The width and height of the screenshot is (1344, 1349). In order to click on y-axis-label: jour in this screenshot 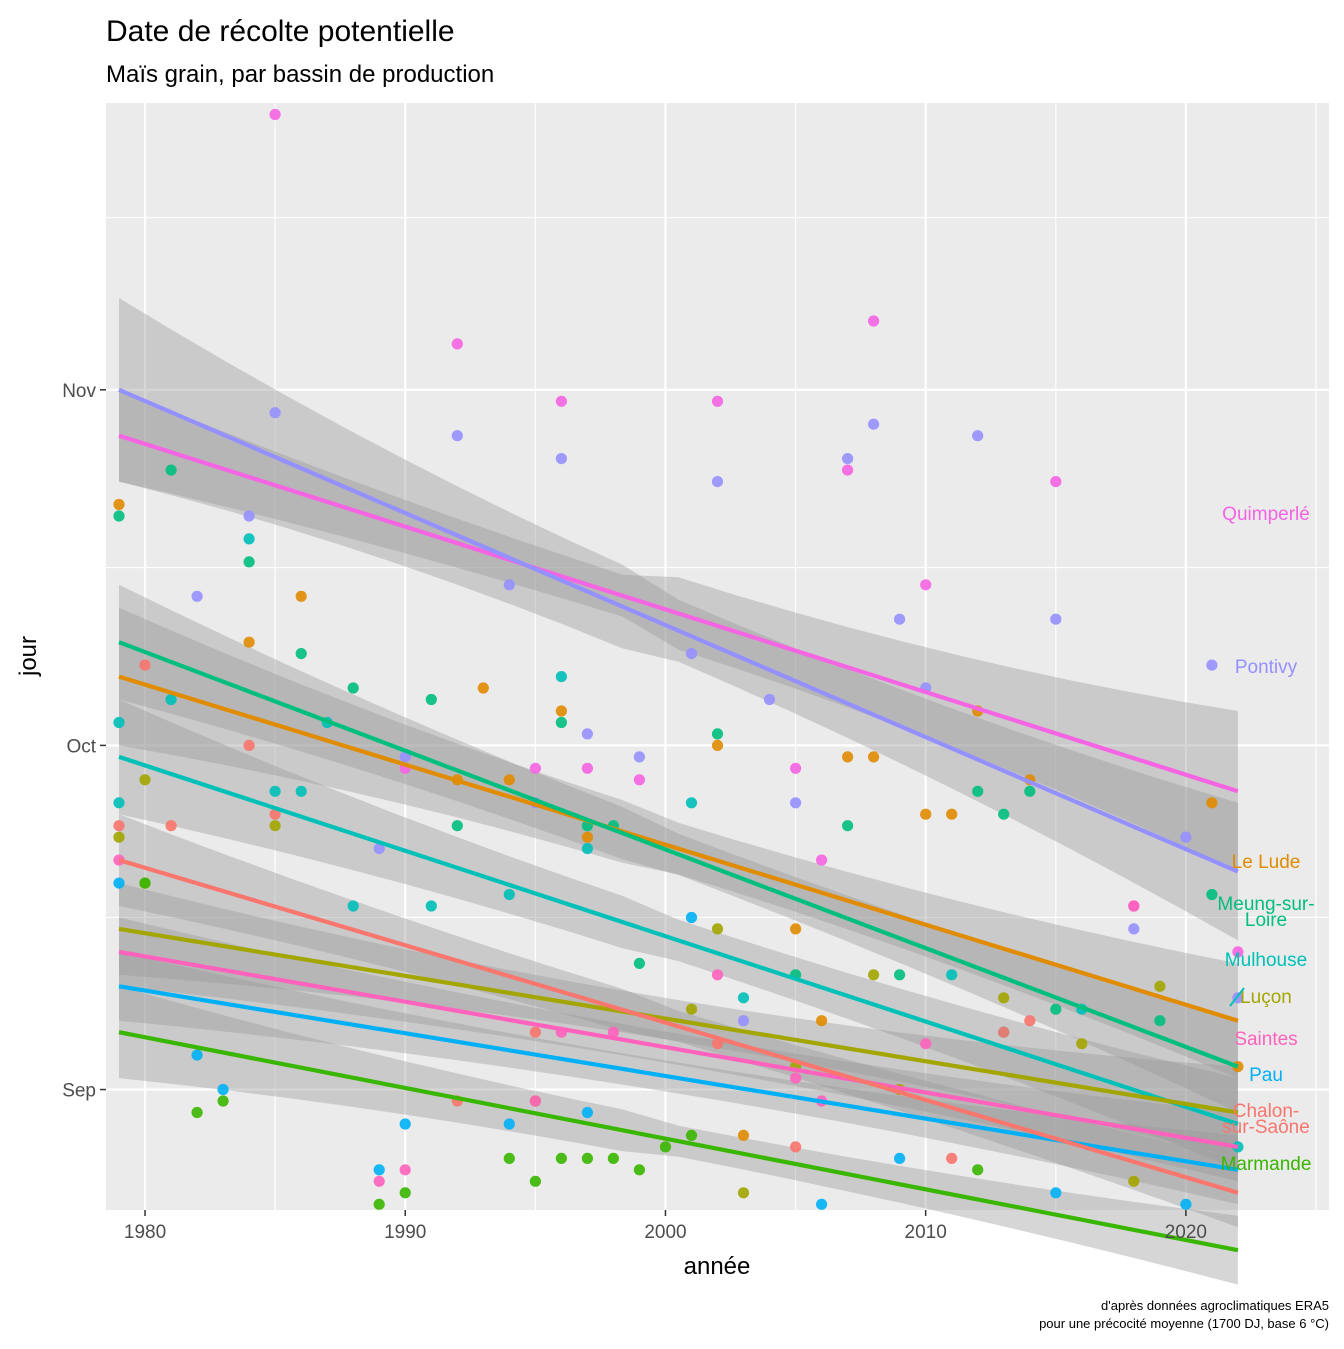, I will do `click(28, 656)`.